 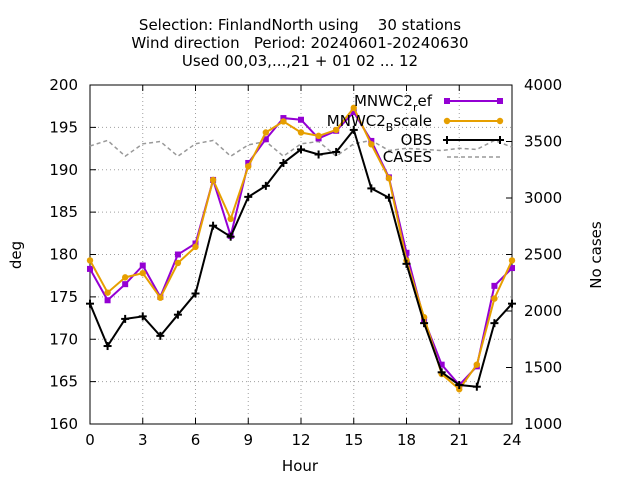 I want to click on y-tick-label: 190, so click(x=63, y=170).